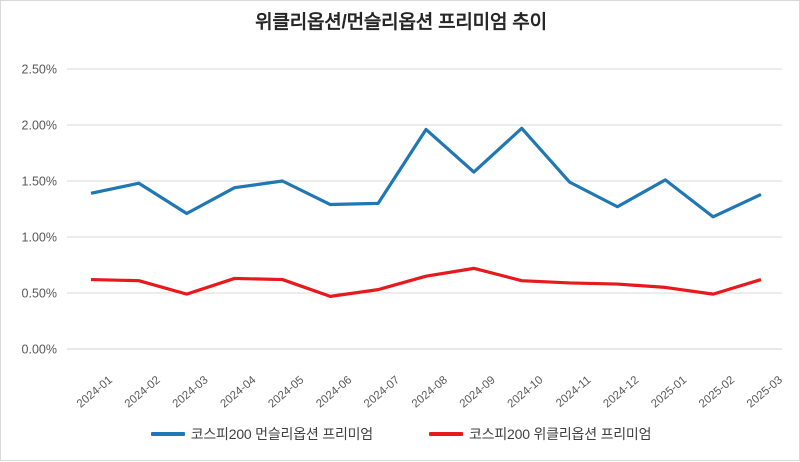 This screenshot has width=800, height=462. What do you see at coordinates (238, 392) in the screenshot?
I see `x-axis-tick-label: 2024-04` at bounding box center [238, 392].